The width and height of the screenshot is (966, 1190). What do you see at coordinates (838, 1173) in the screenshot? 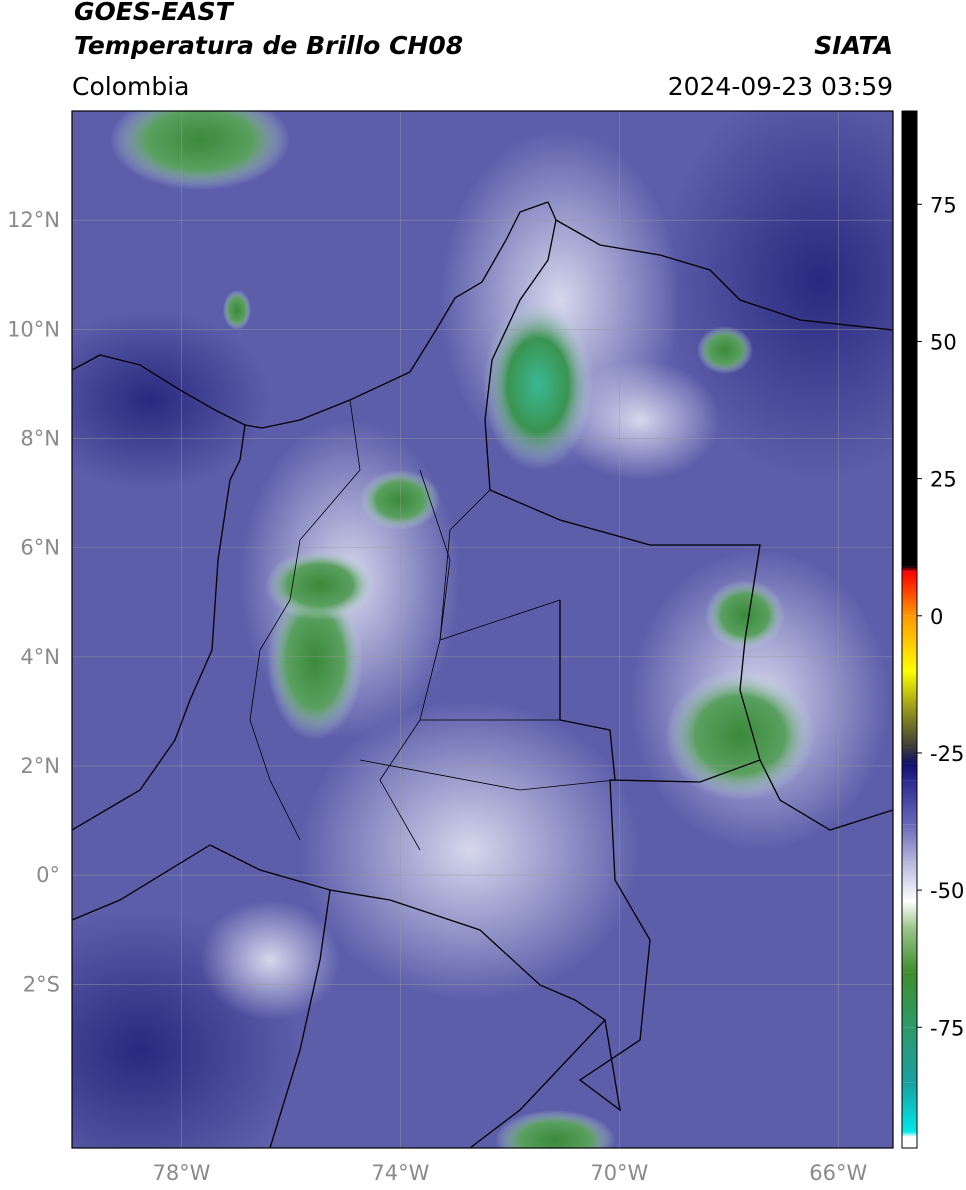
I see `x-tick-label: 66°W` at bounding box center [838, 1173].